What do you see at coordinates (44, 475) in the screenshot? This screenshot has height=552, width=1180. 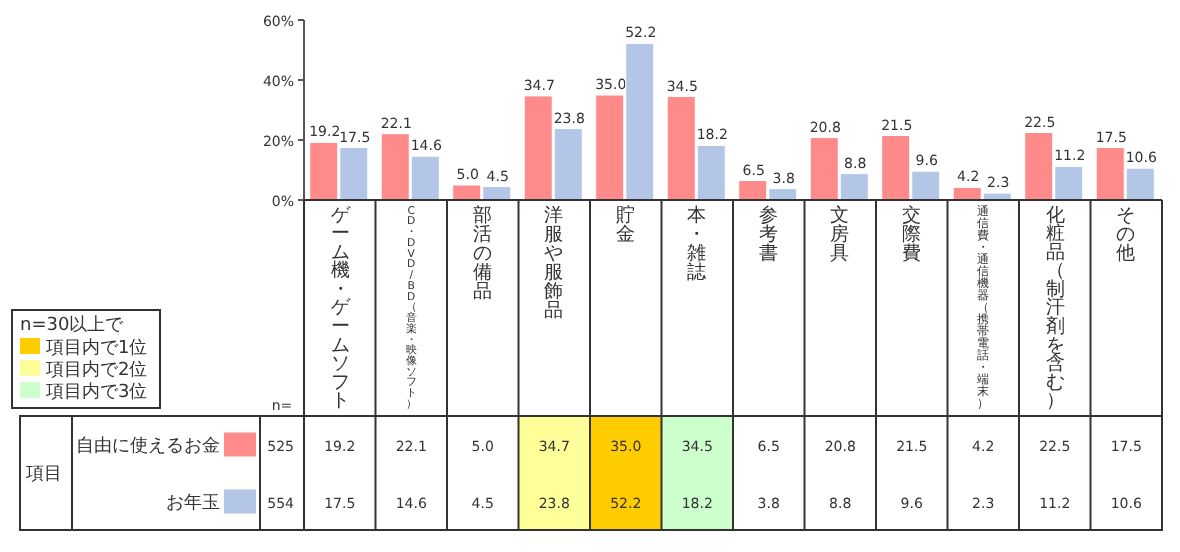 I see `text: 項目` at bounding box center [44, 475].